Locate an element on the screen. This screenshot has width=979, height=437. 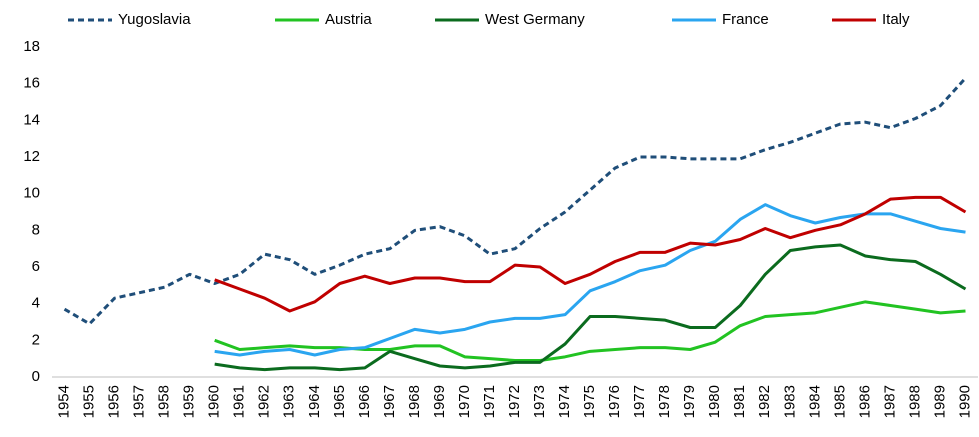
legend-label: Italy is located at coordinates (896, 19).